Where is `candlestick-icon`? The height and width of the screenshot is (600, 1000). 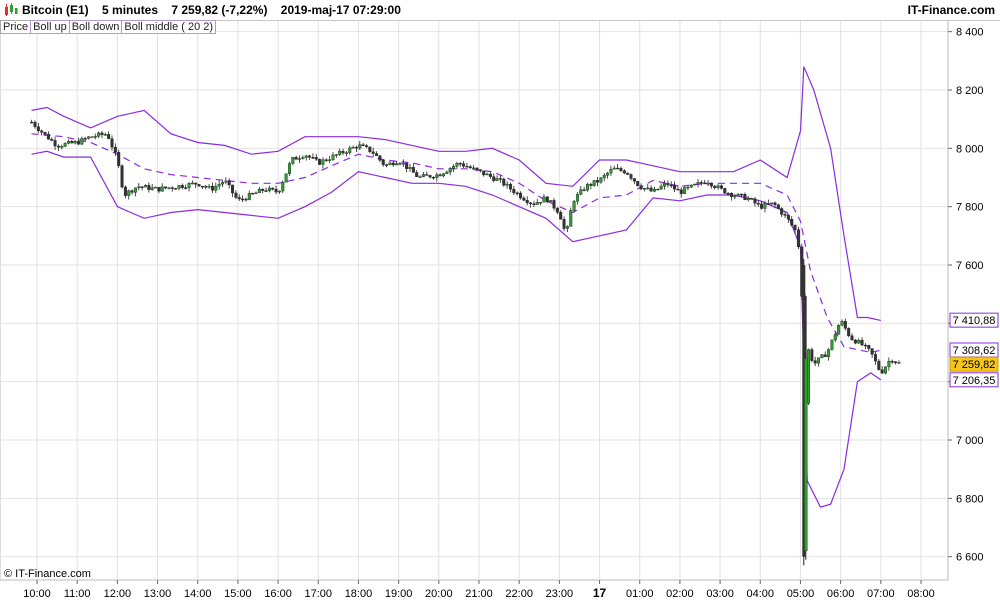 candlestick-icon is located at coordinates (11, 9).